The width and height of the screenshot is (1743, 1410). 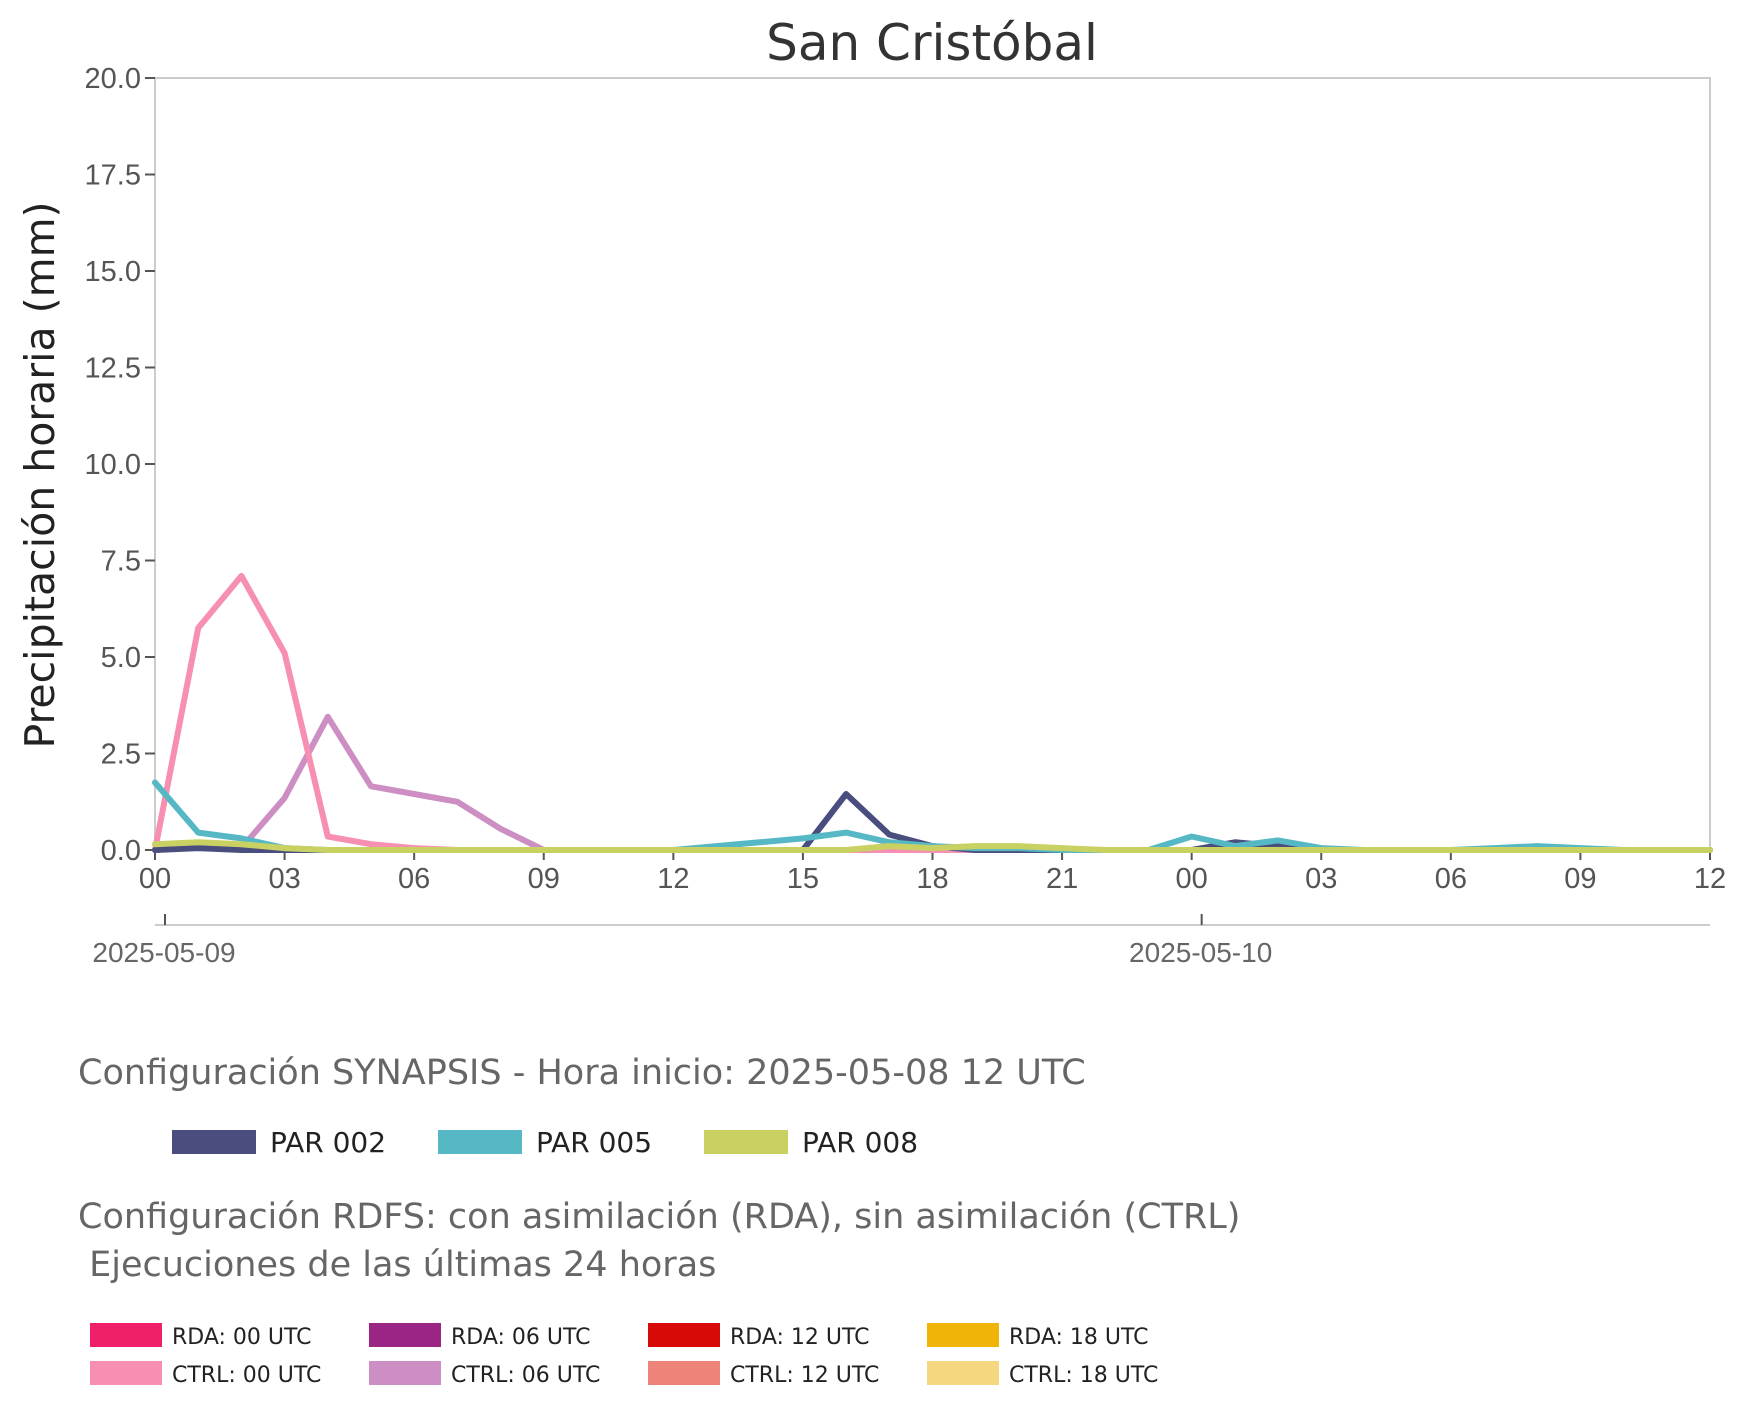 What do you see at coordinates (932, 43) in the screenshot?
I see `chart-title: San Cristóbal` at bounding box center [932, 43].